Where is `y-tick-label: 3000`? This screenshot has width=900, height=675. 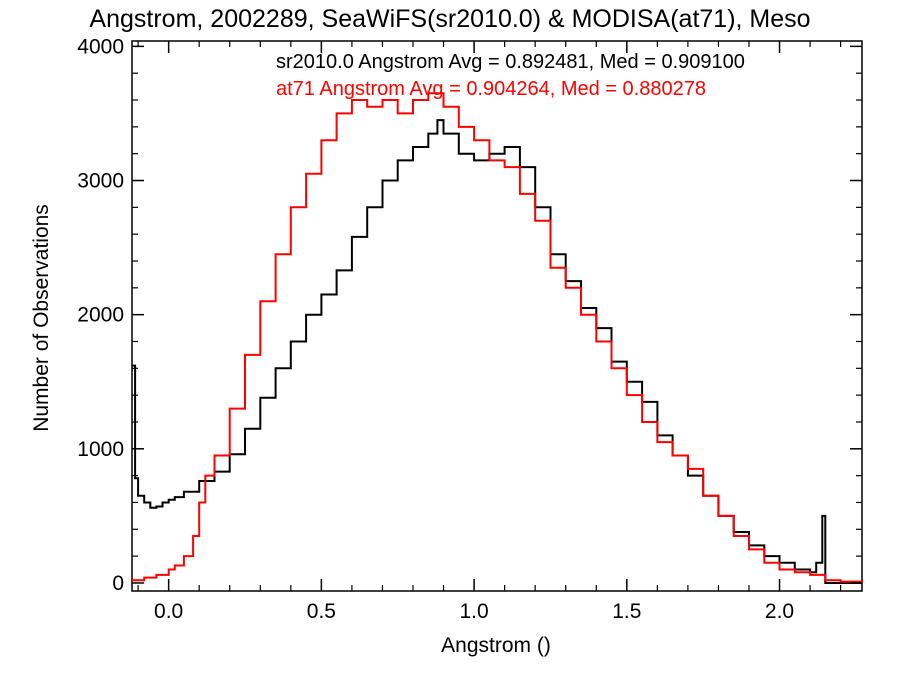 y-tick-label: 3000 is located at coordinates (100, 181).